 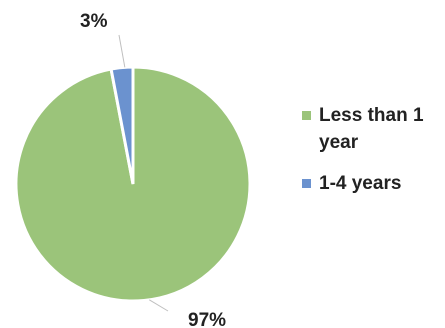 I want to click on legend-label-1-4-years: 1-4 years, so click(x=360, y=183).